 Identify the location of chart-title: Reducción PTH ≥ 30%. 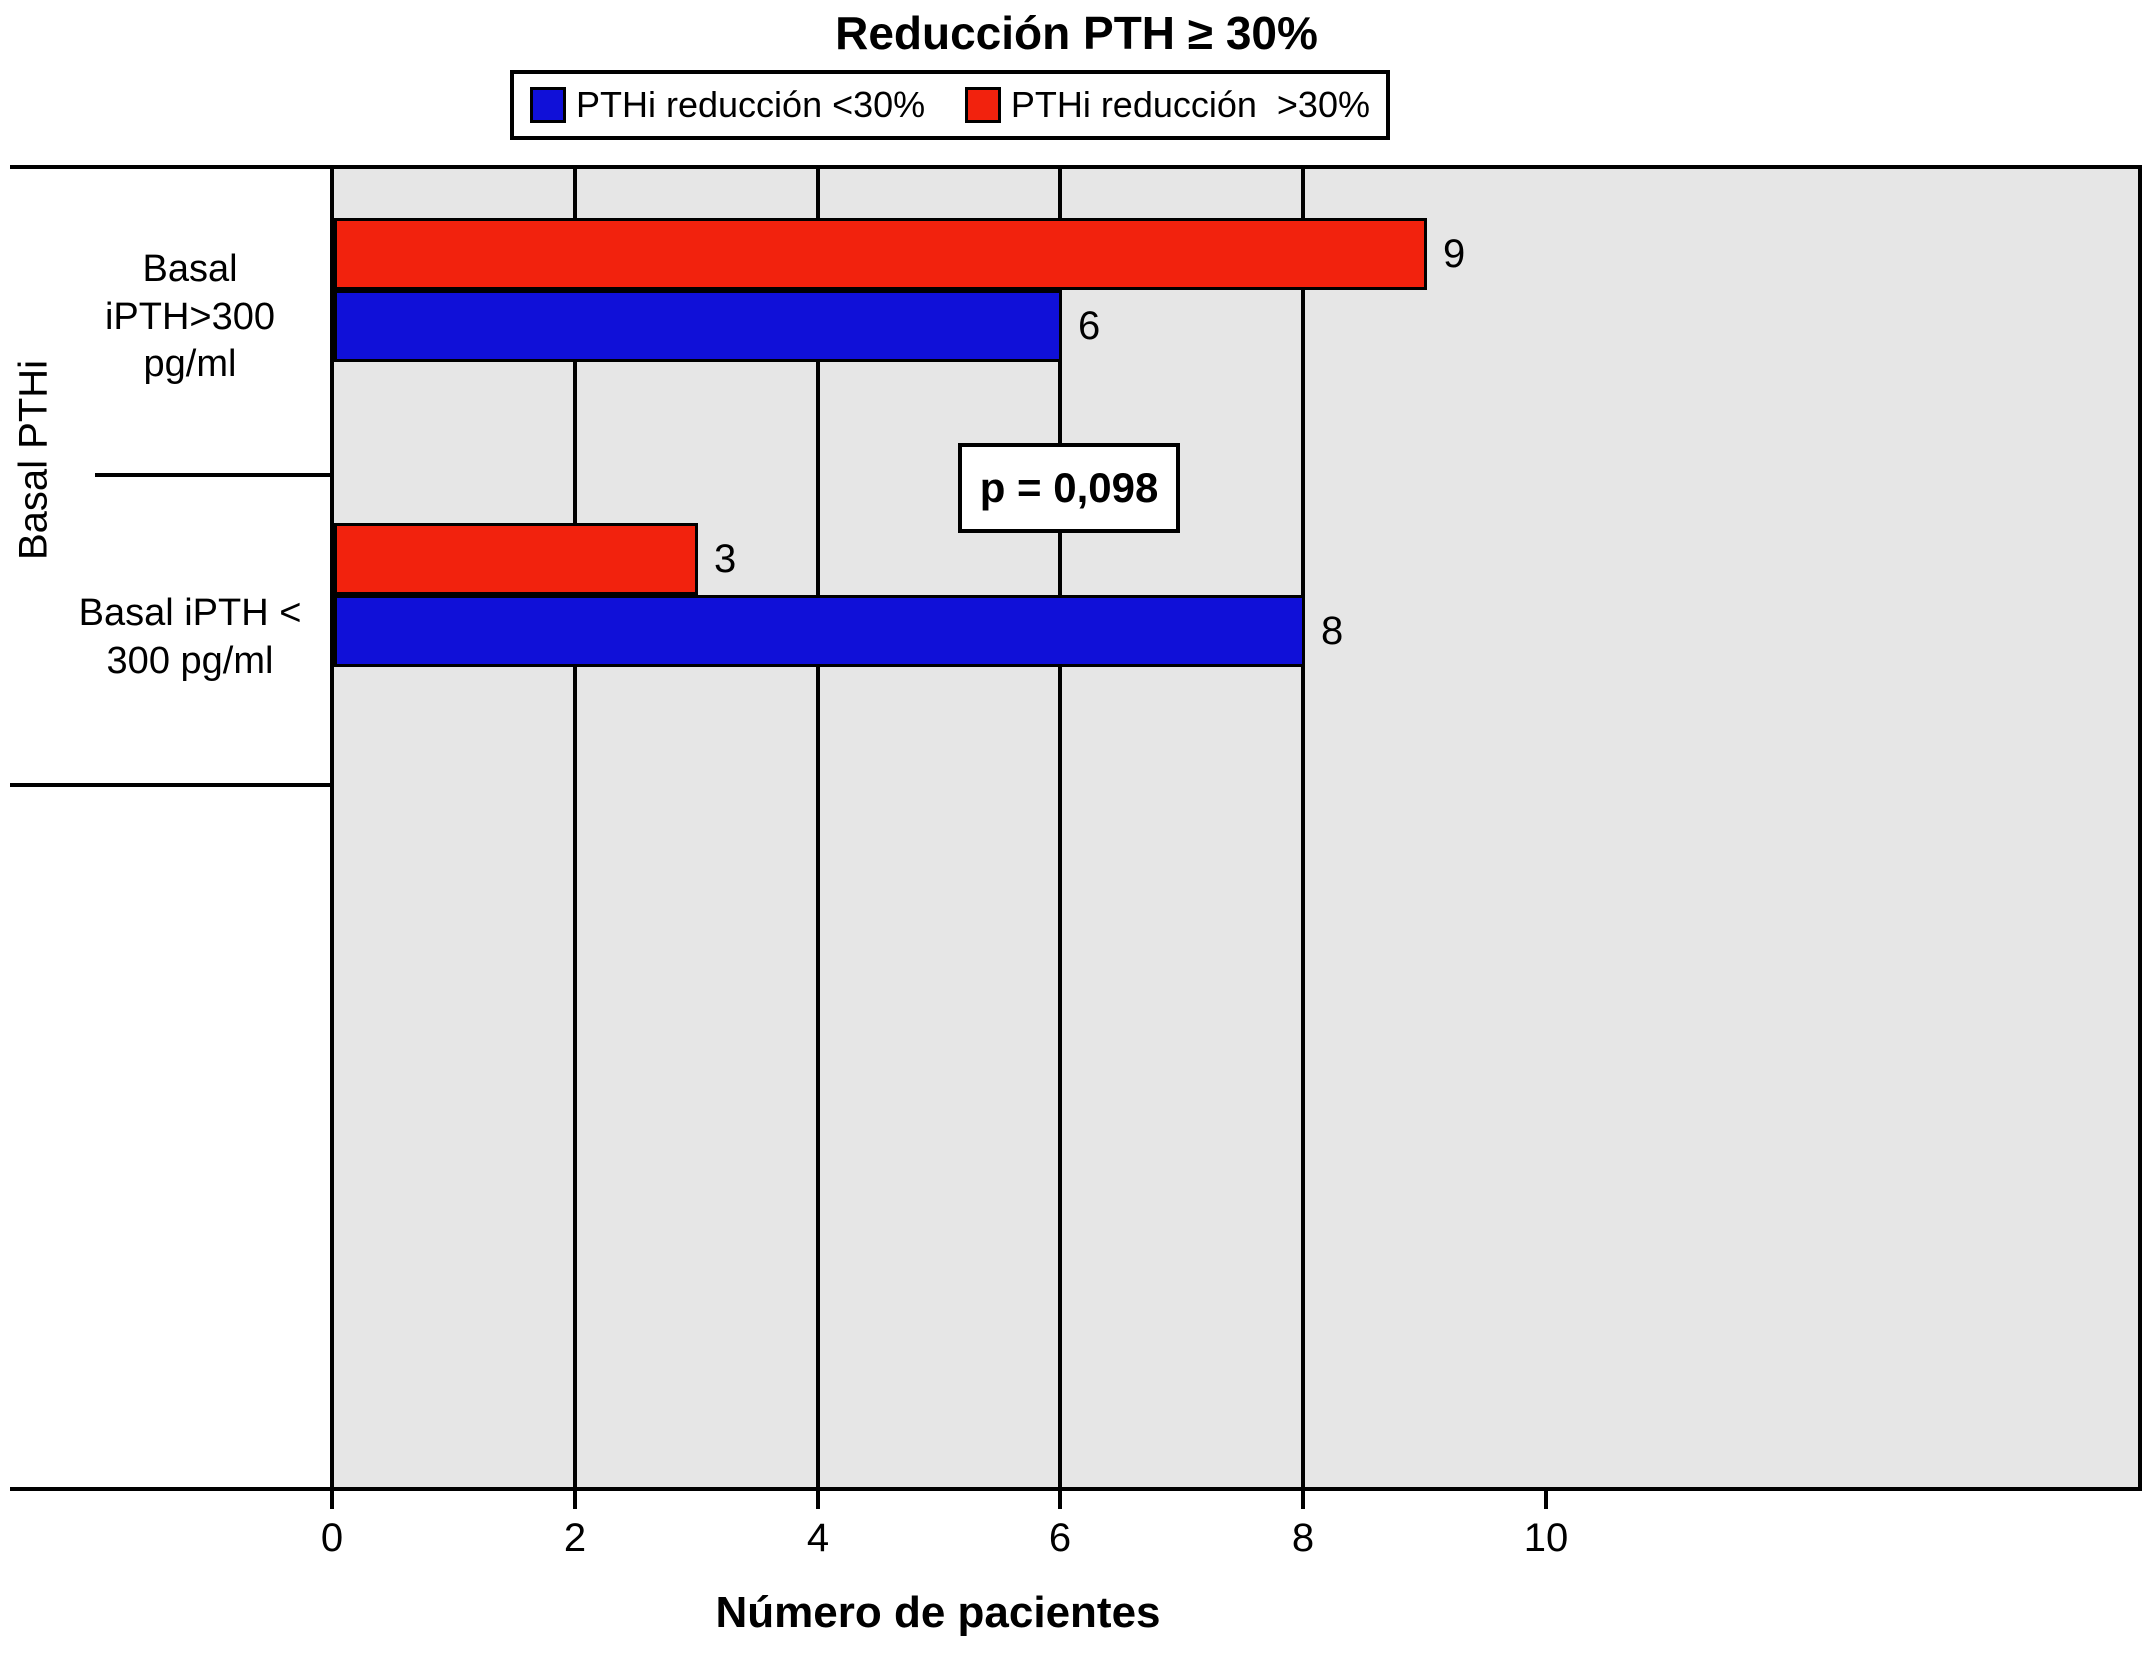
(1076, 33).